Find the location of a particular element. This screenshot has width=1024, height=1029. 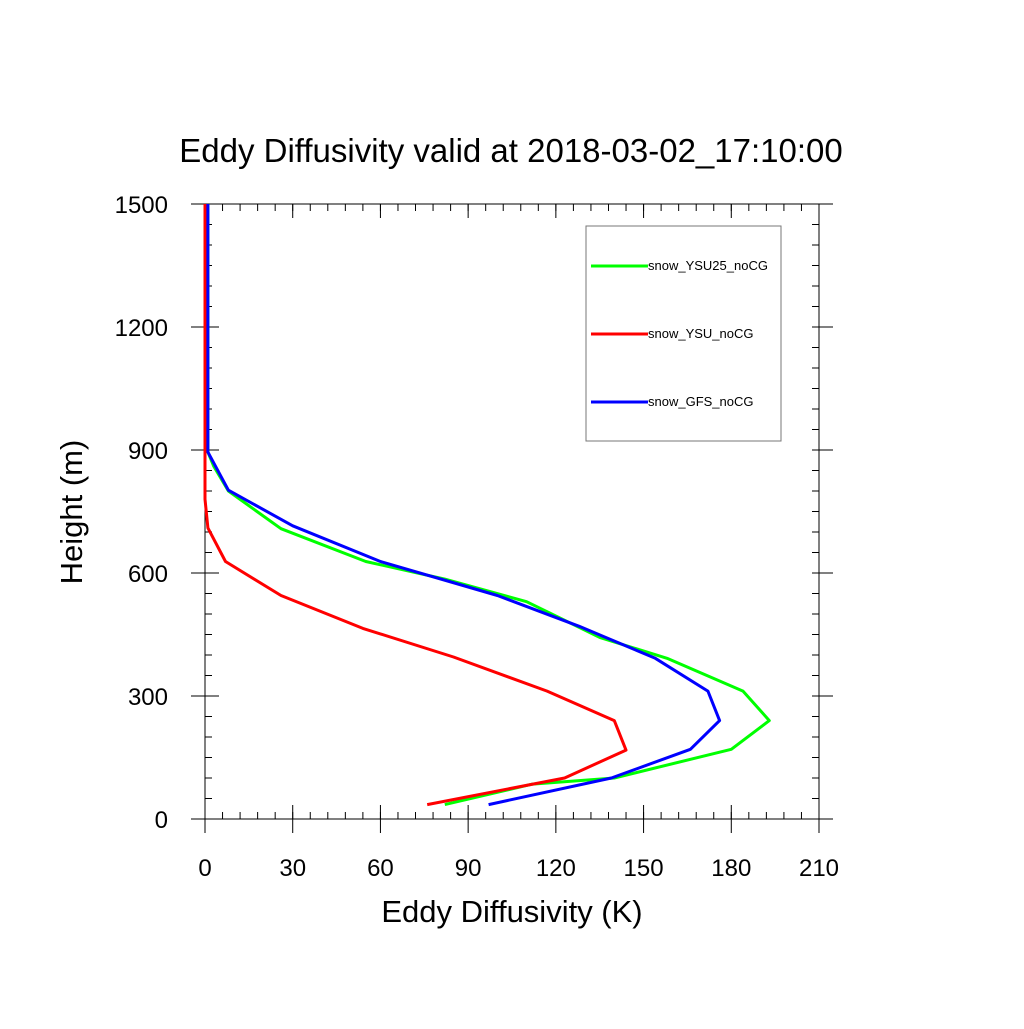

y-tick-label: 1500 is located at coordinates (141, 205).